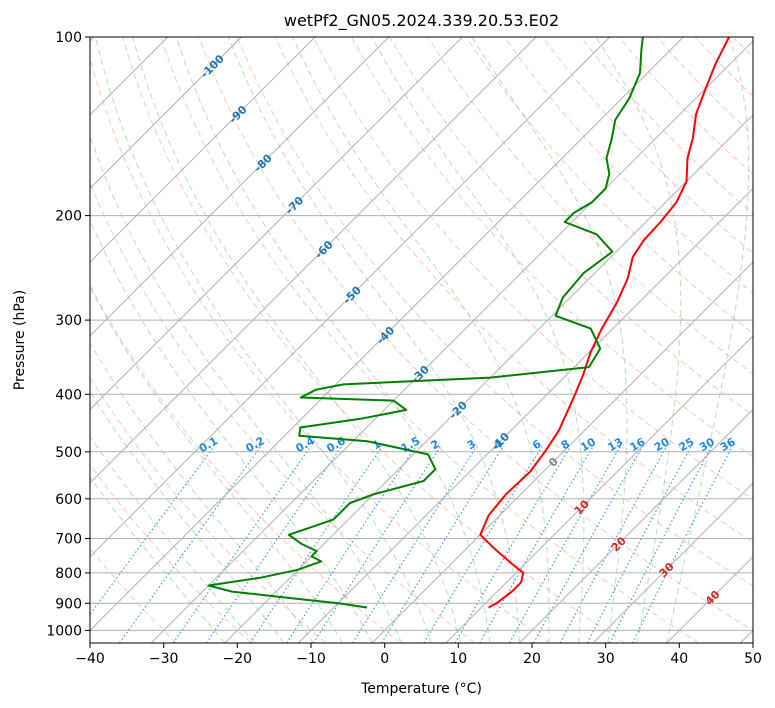 The image size is (775, 708). Describe the element at coordinates (311, 659) in the screenshot. I see `x-tick-label: −10` at that location.